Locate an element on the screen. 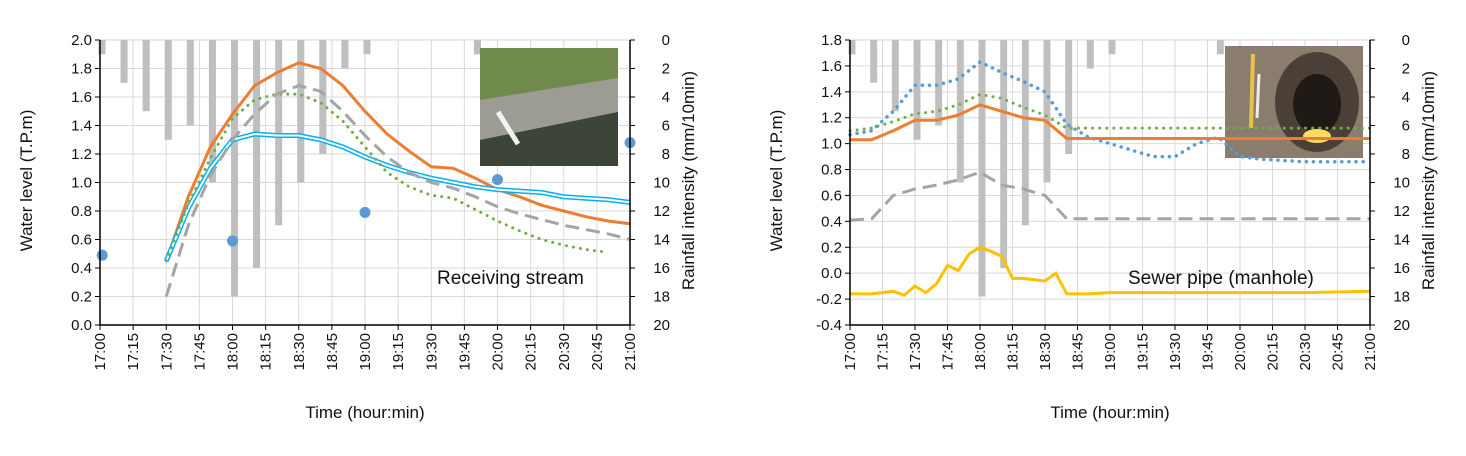 The height and width of the screenshot is (456, 1466). x-axis-title: Time (hour:min) is located at coordinates (364, 412).